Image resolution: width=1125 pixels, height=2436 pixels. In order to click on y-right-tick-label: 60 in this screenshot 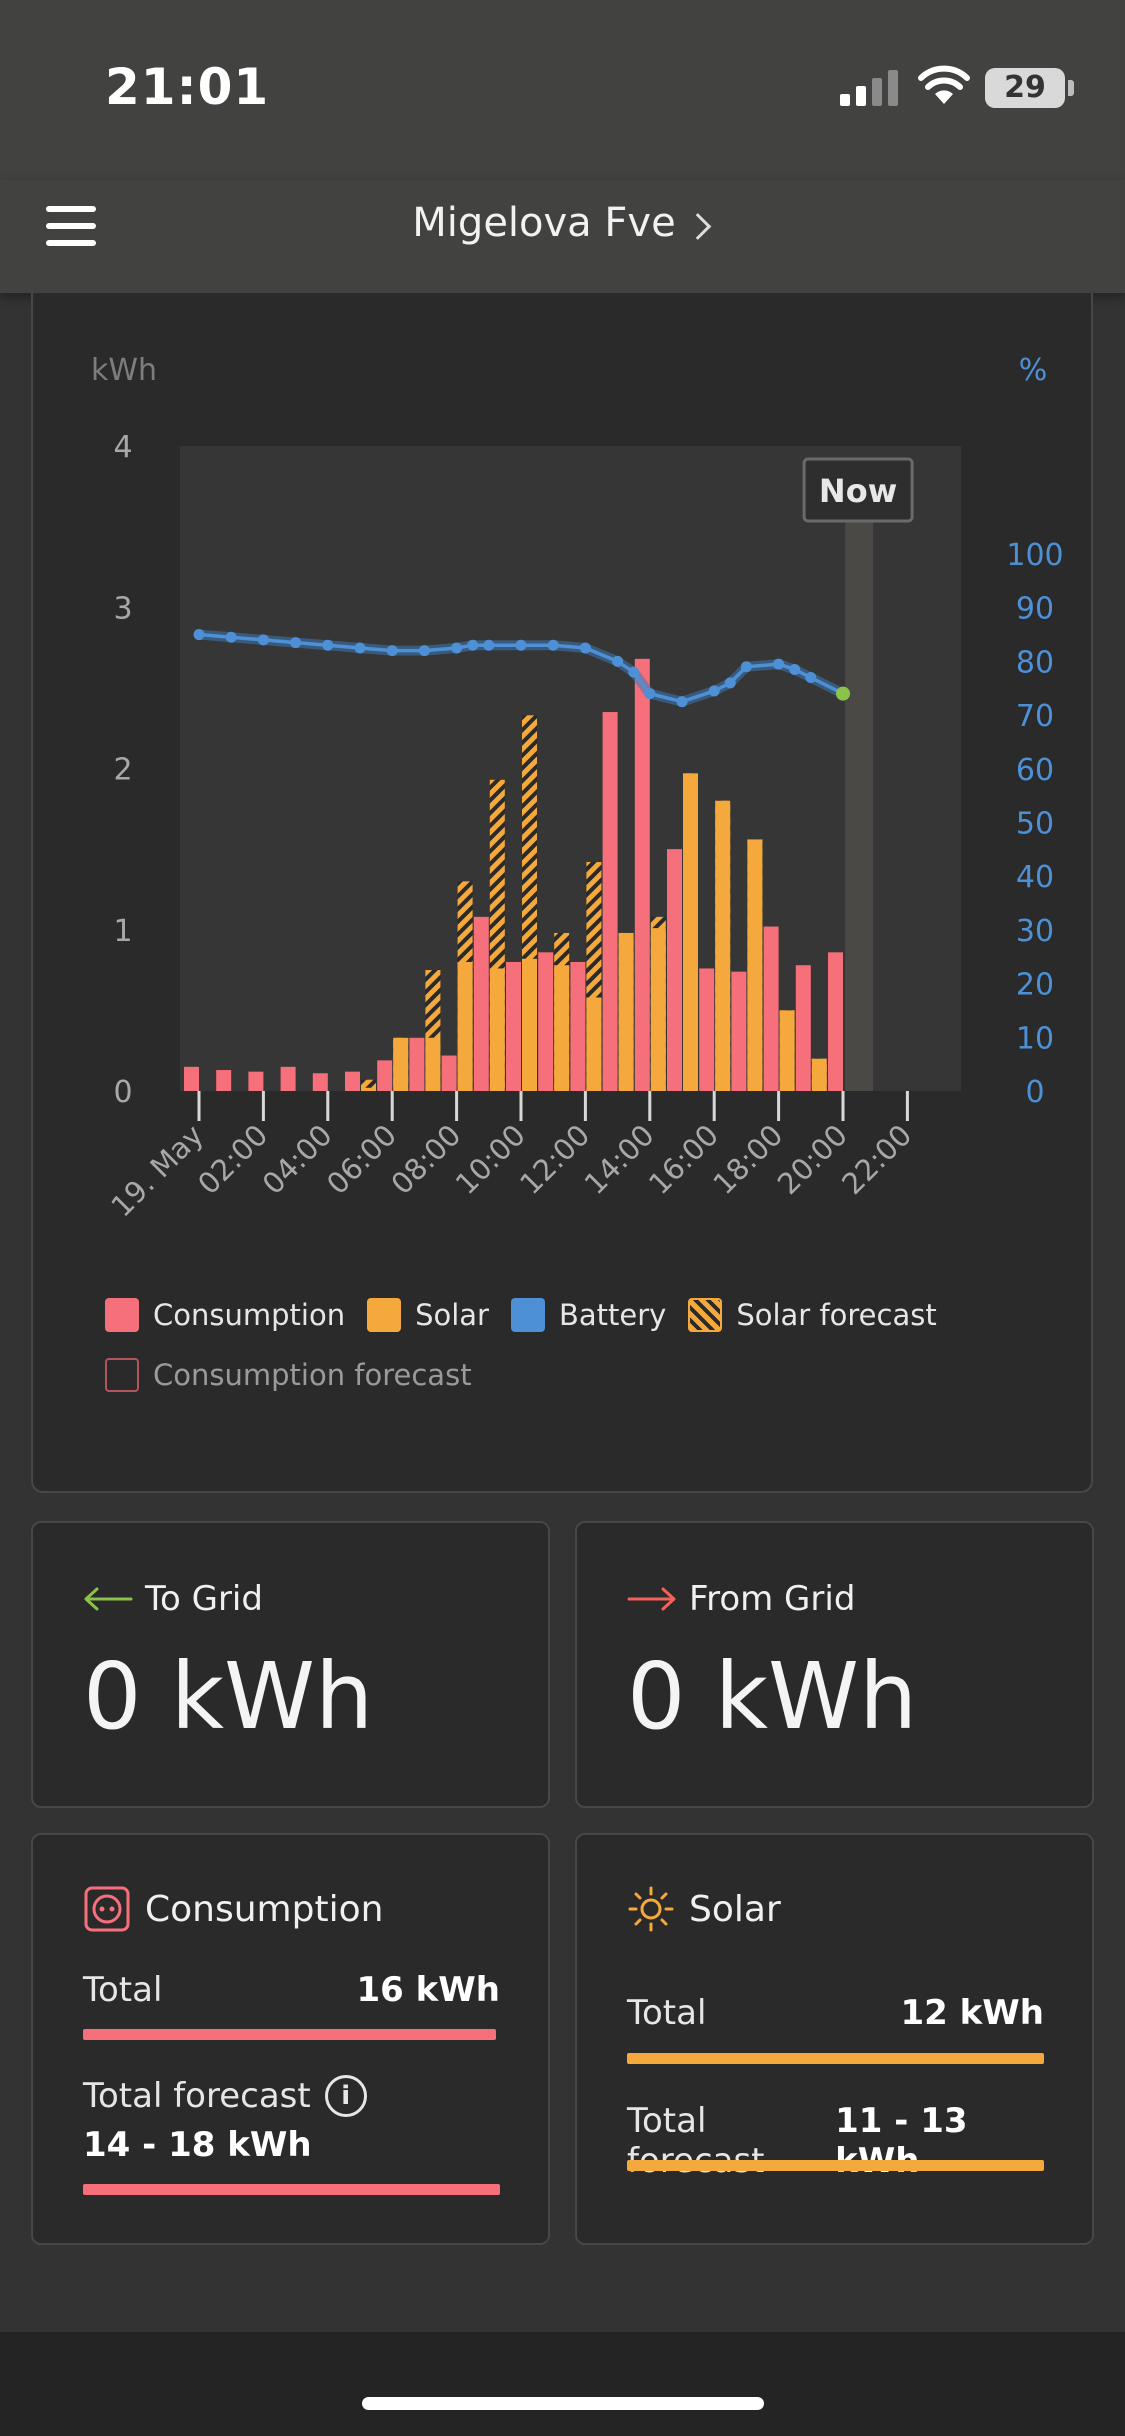, I will do `click(1035, 770)`.